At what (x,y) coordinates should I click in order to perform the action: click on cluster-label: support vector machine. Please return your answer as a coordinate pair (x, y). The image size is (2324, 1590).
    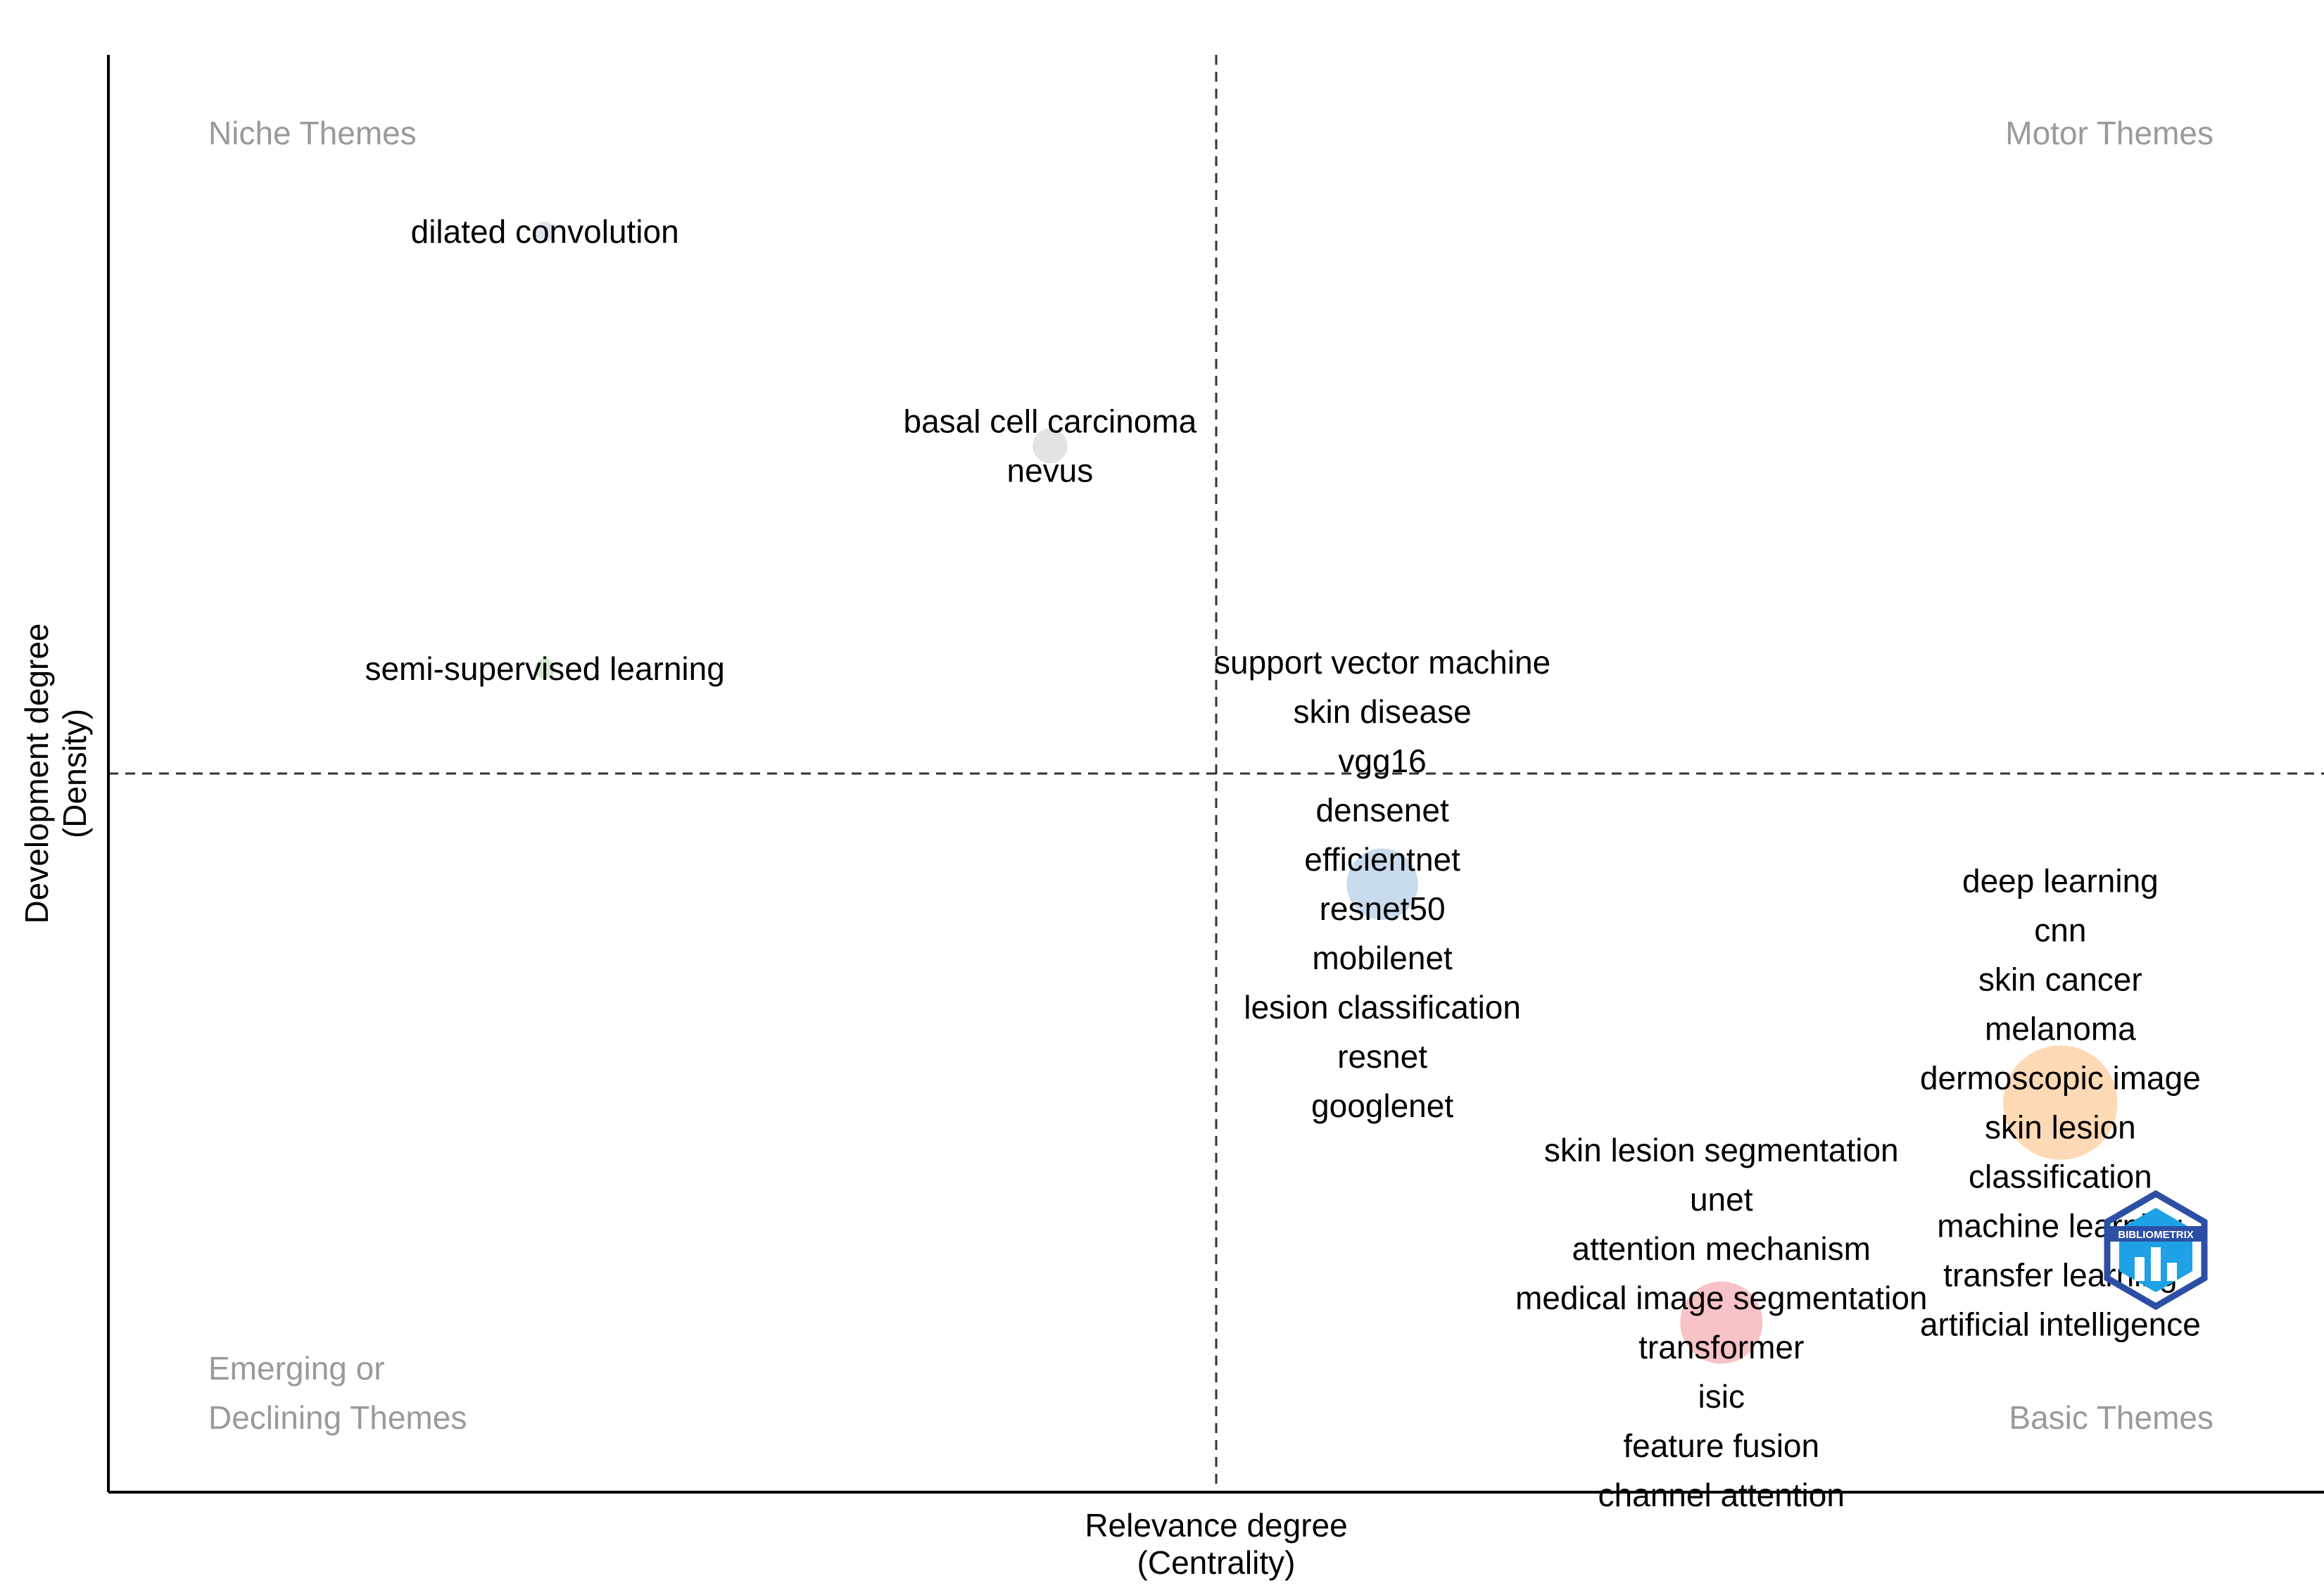
    Looking at the image, I should click on (1382, 662).